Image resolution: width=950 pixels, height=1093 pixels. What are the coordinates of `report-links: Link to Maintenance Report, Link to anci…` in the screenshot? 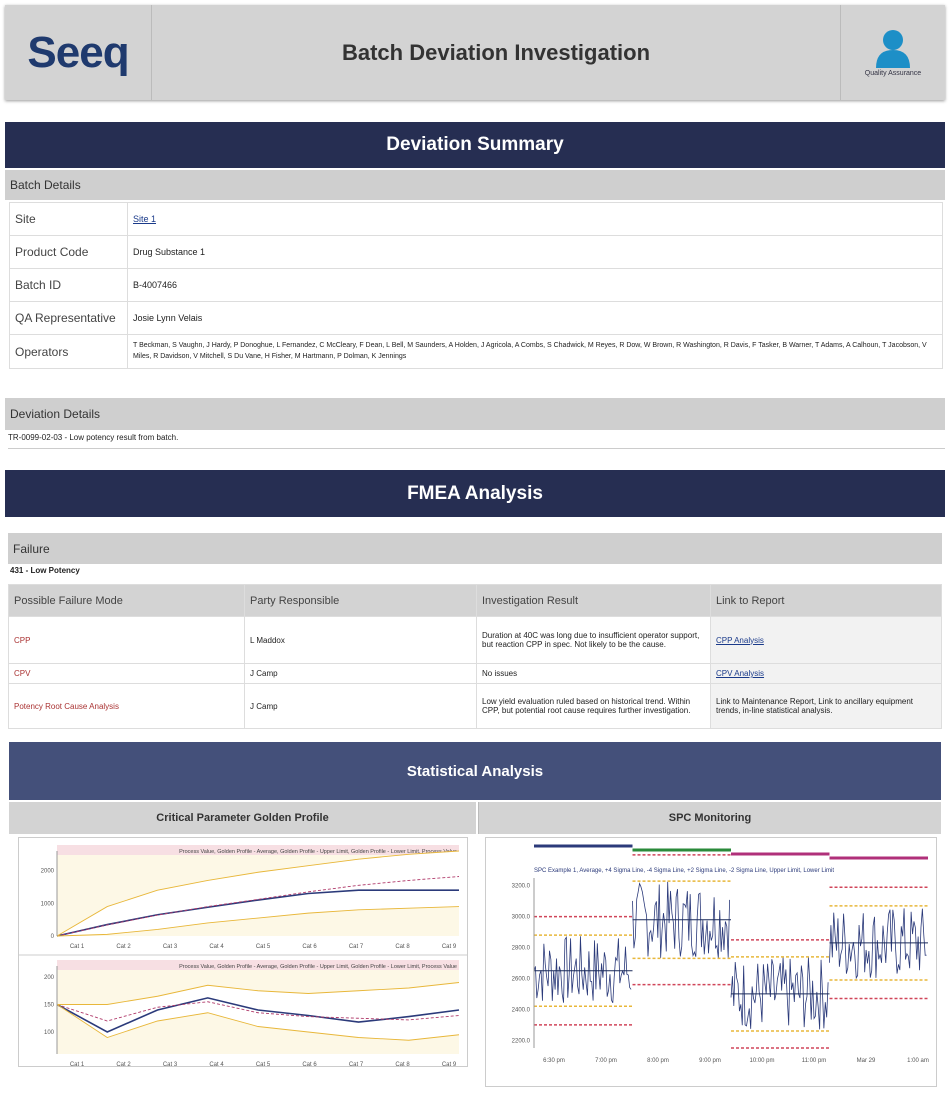 It's located at (826, 706).